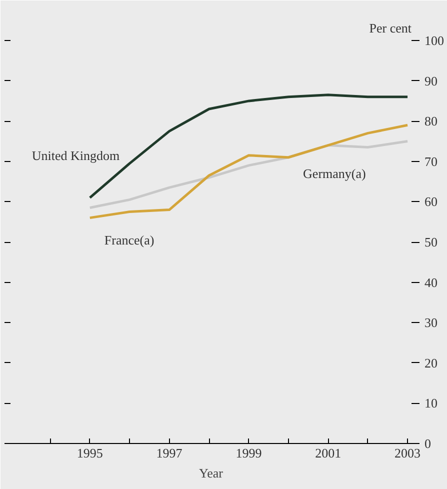 The height and width of the screenshot is (489, 447). I want to click on y-tick-label: 80, so click(431, 121).